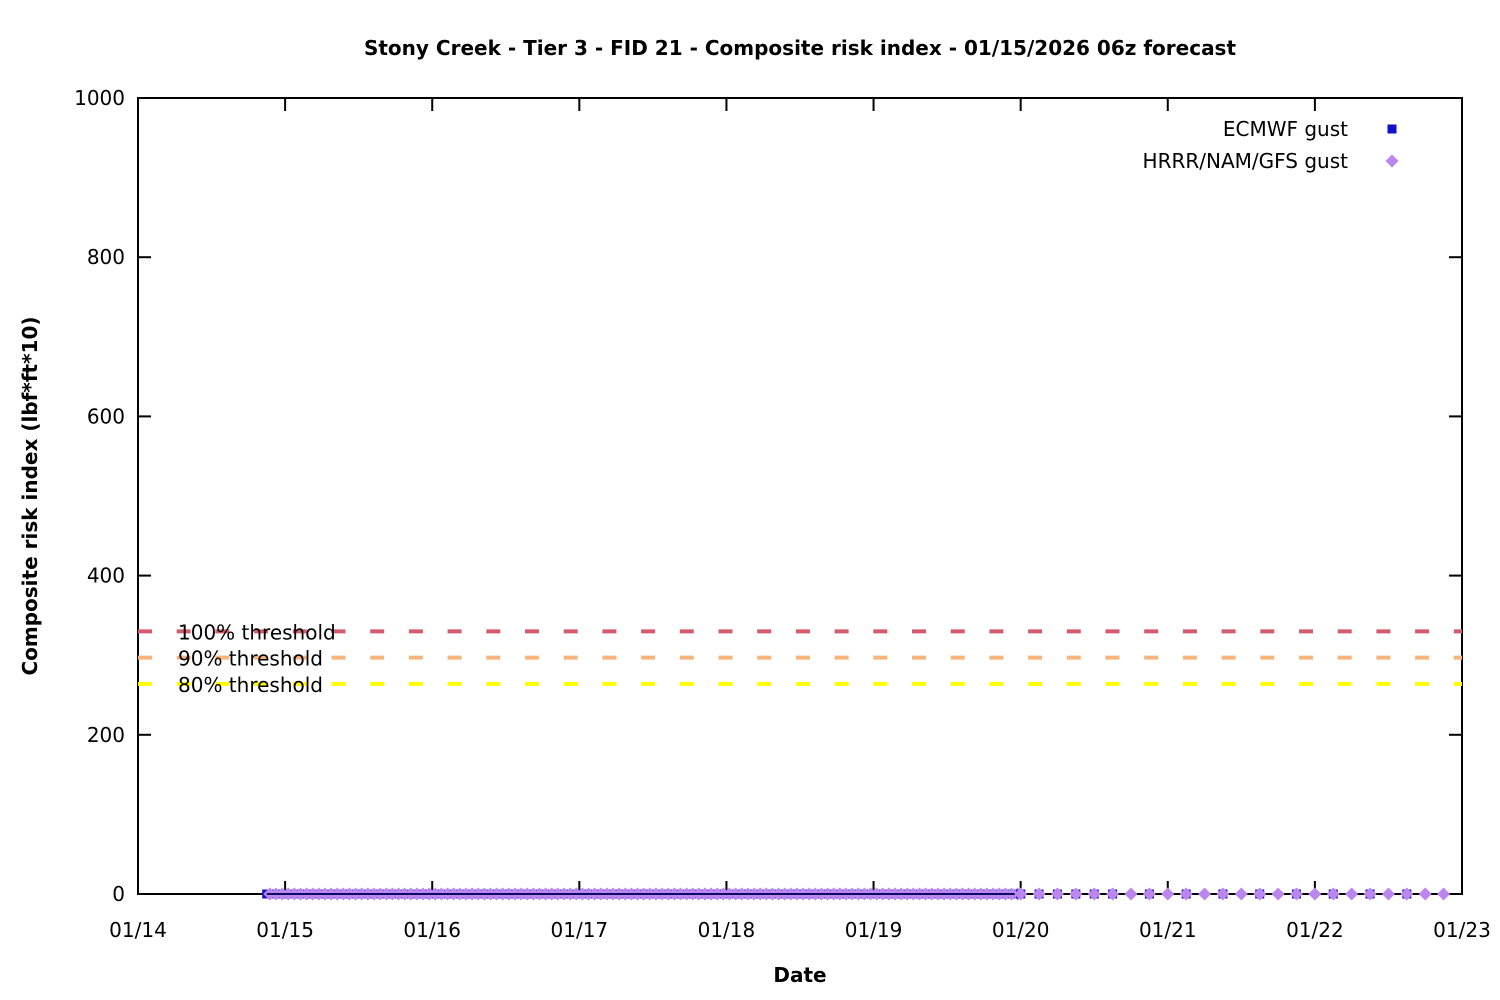 This screenshot has width=1500, height=1000. What do you see at coordinates (257, 632) in the screenshot?
I see `threshold-label: 100% threshold` at bounding box center [257, 632].